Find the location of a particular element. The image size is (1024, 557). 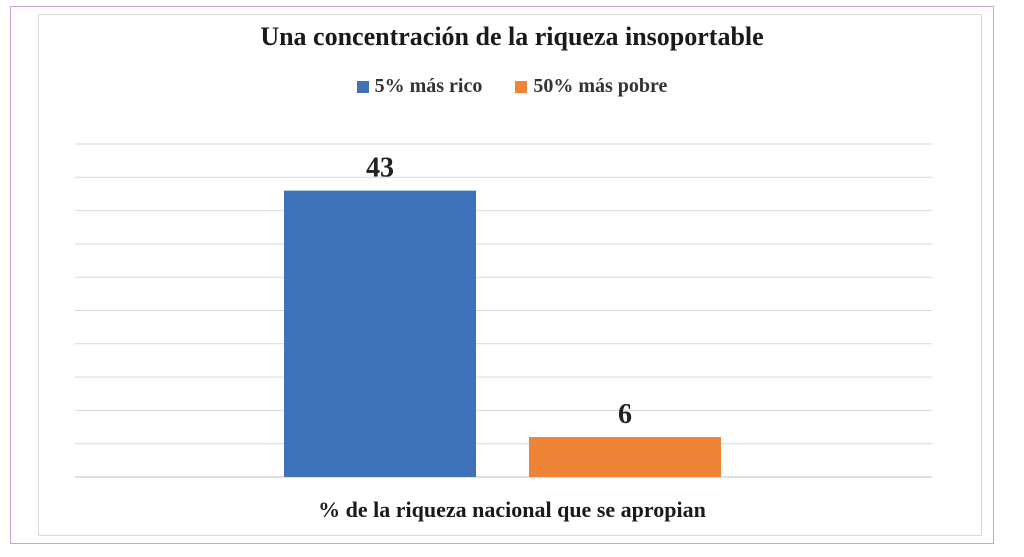

x-axis-label: % de la riqueza nacional que se apropian is located at coordinates (512, 509).